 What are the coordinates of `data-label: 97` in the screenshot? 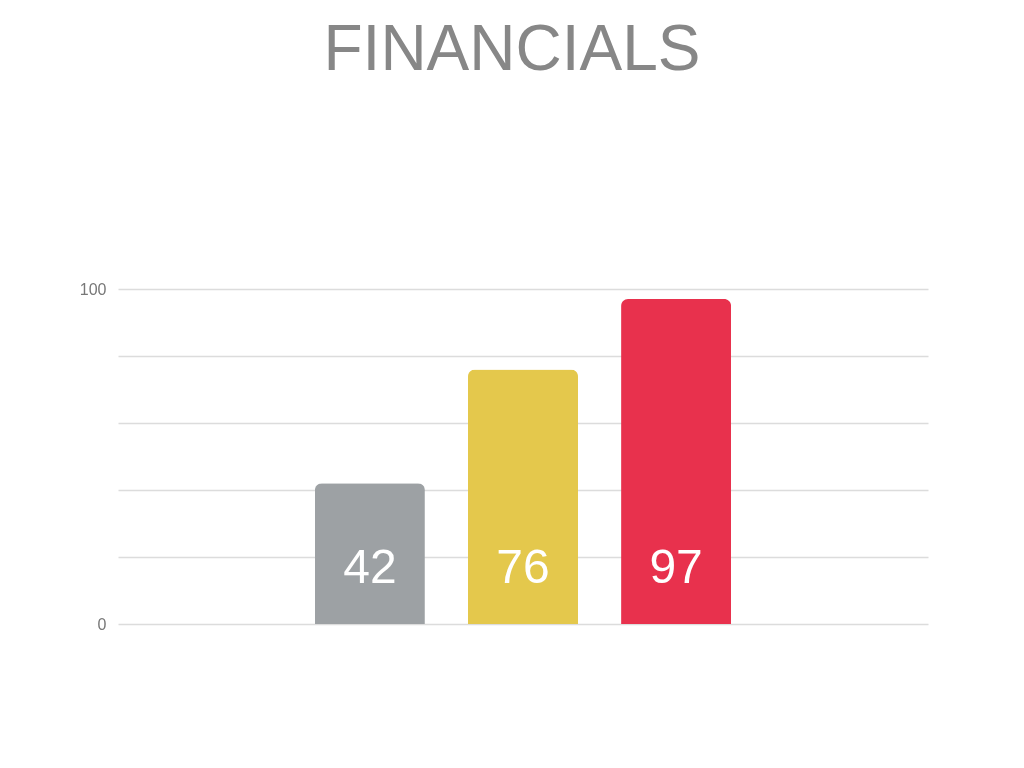 It's located at (676, 566).